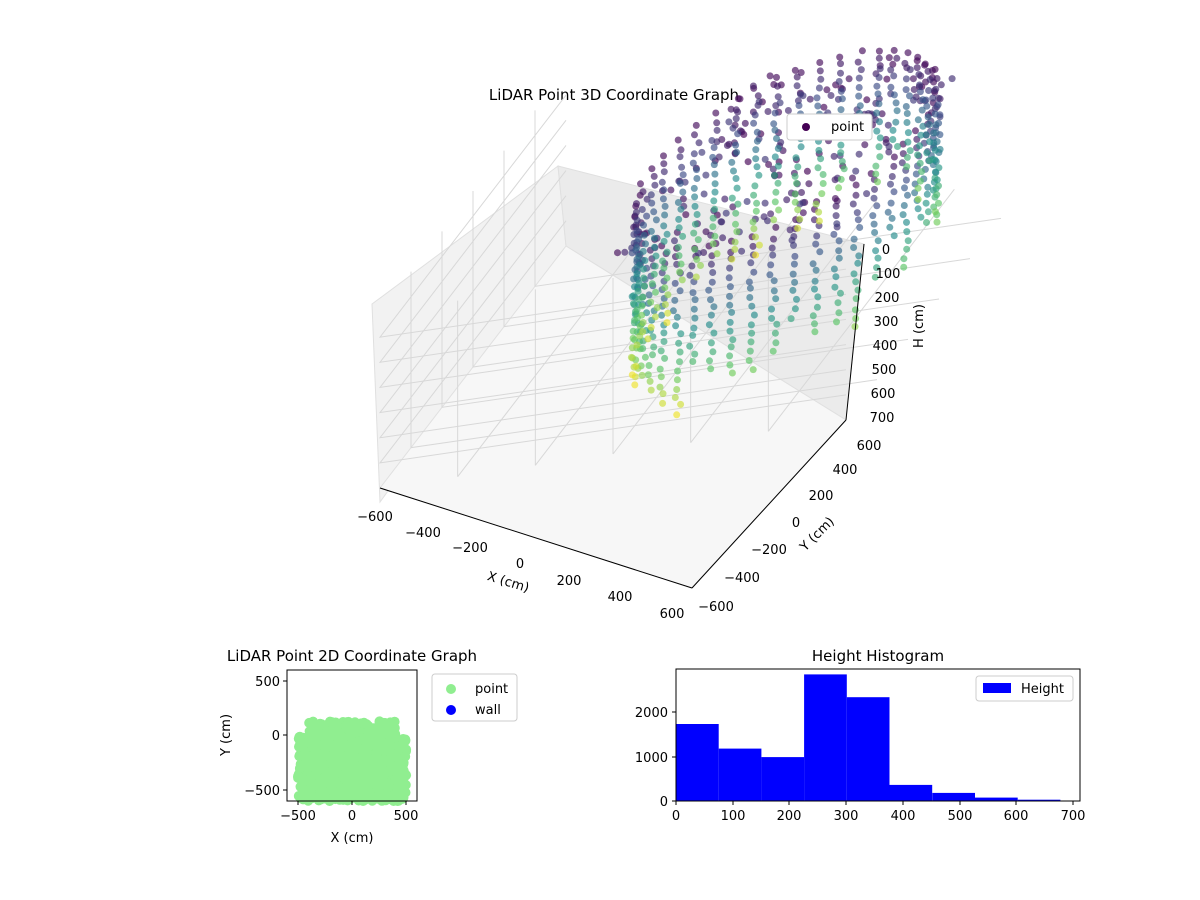  Describe the element at coordinates (664, 802) in the screenshot. I see `y-tick-label: 0` at that location.